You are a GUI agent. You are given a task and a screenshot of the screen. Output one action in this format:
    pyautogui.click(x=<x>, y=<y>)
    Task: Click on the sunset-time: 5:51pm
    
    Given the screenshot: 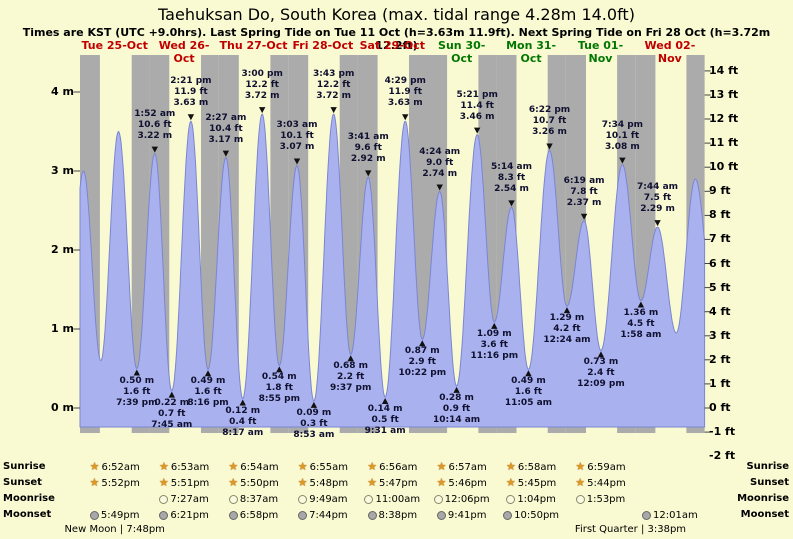 What is the action you would take?
    pyautogui.click(x=190, y=483)
    